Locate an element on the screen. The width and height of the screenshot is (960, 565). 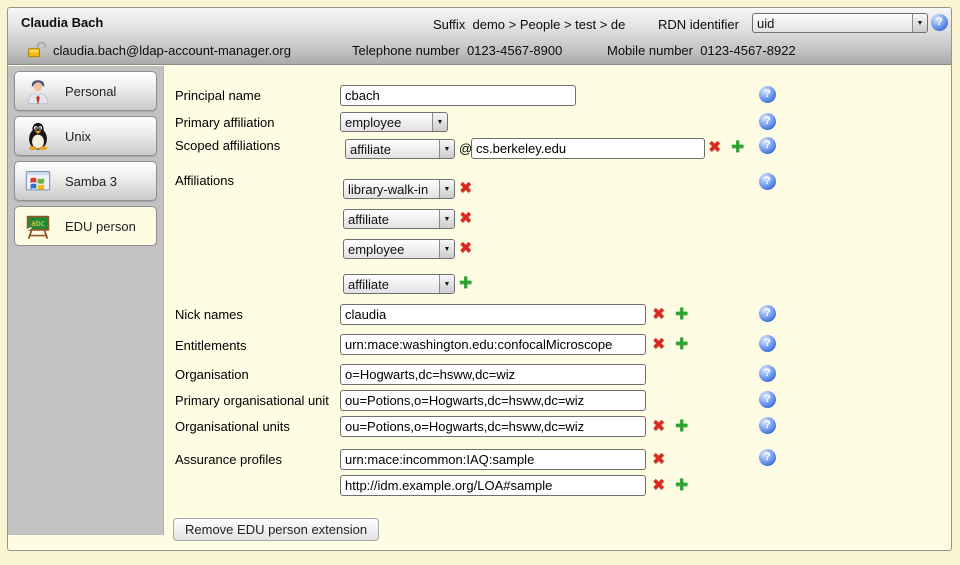
rdn-identifier-select: uid ▼ is located at coordinates (840, 23).